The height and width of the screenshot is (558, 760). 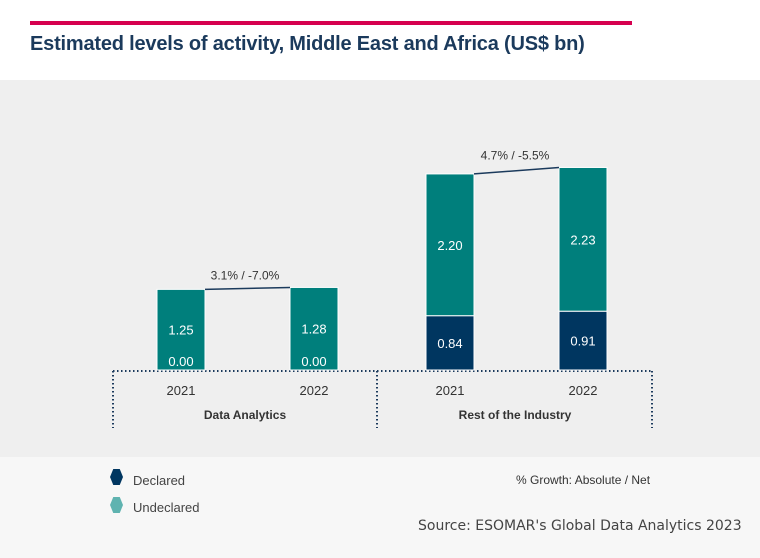 What do you see at coordinates (515, 415) in the screenshot?
I see `group-label: Rest of the Industry` at bounding box center [515, 415].